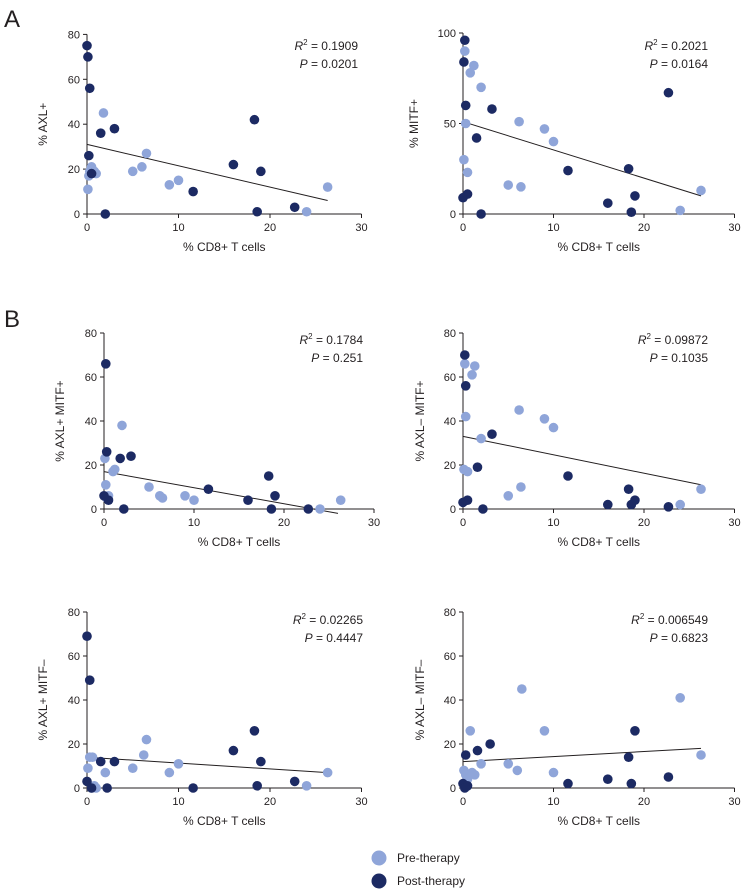 The height and width of the screenshot is (889, 742). What do you see at coordinates (91, 334) in the screenshot?
I see `y-tick-label: 80` at bounding box center [91, 334].